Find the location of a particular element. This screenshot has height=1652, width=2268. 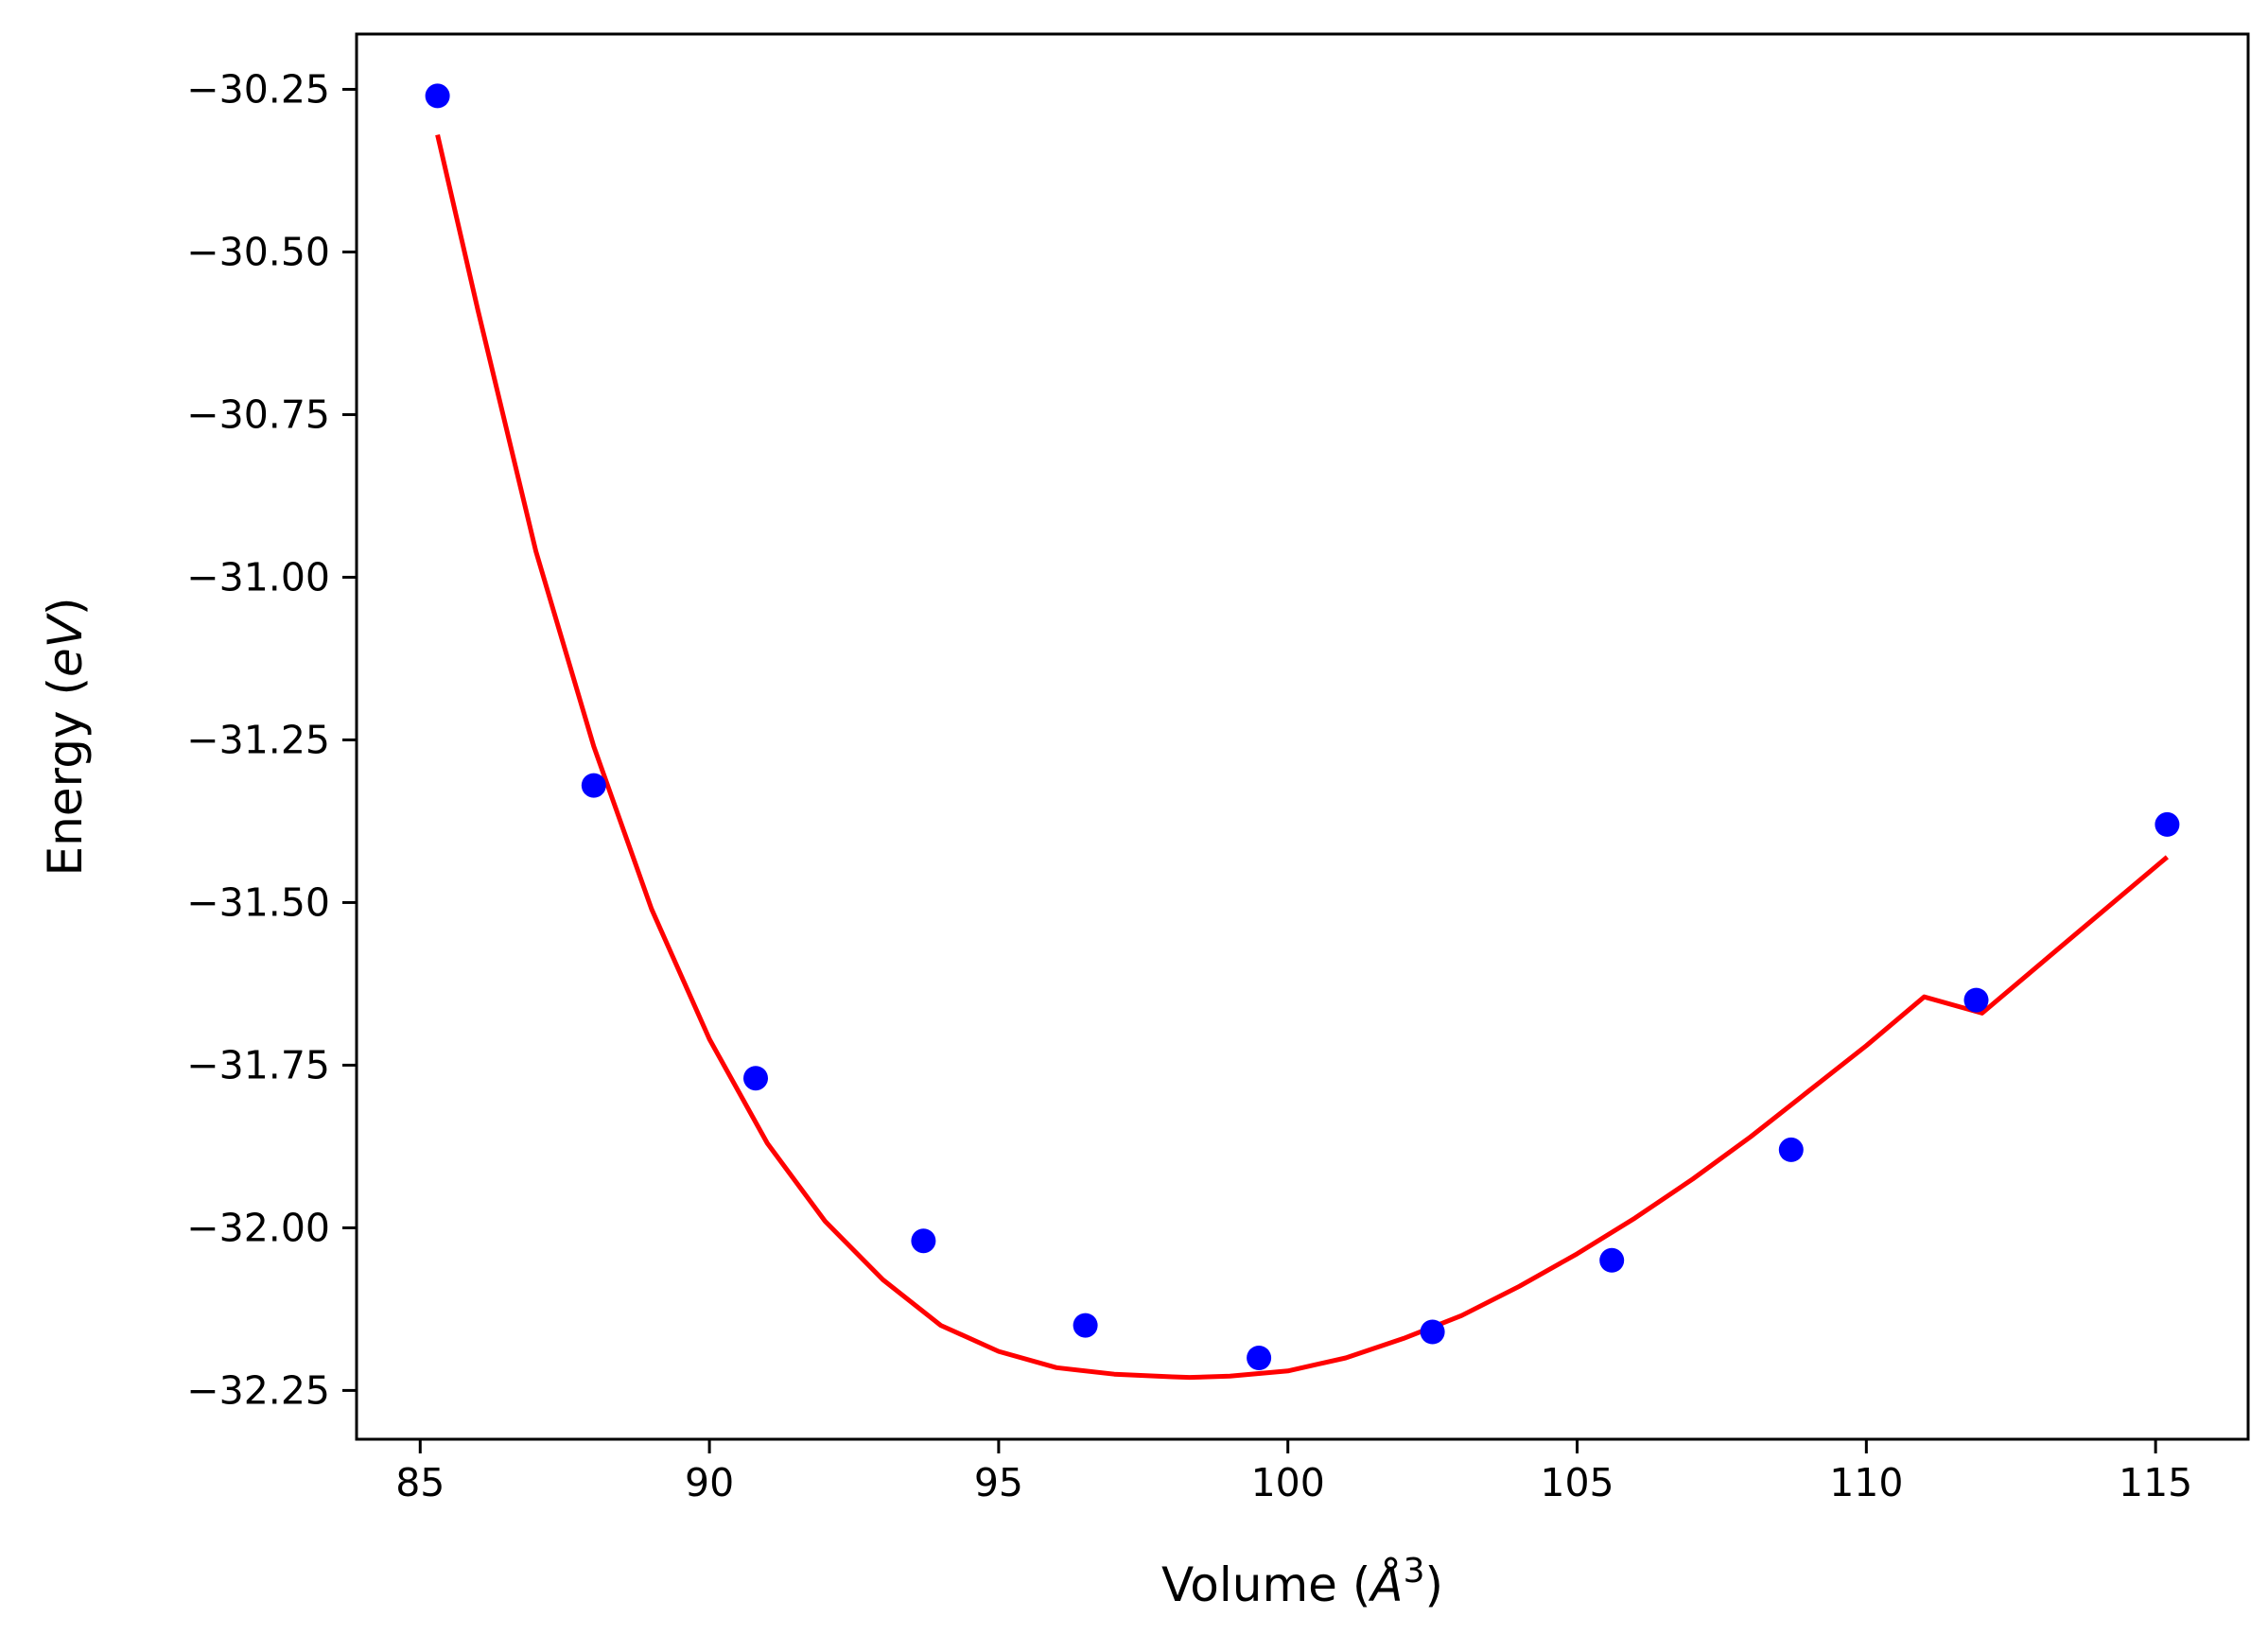

y-tick-label: −31.00 is located at coordinates (258, 577).